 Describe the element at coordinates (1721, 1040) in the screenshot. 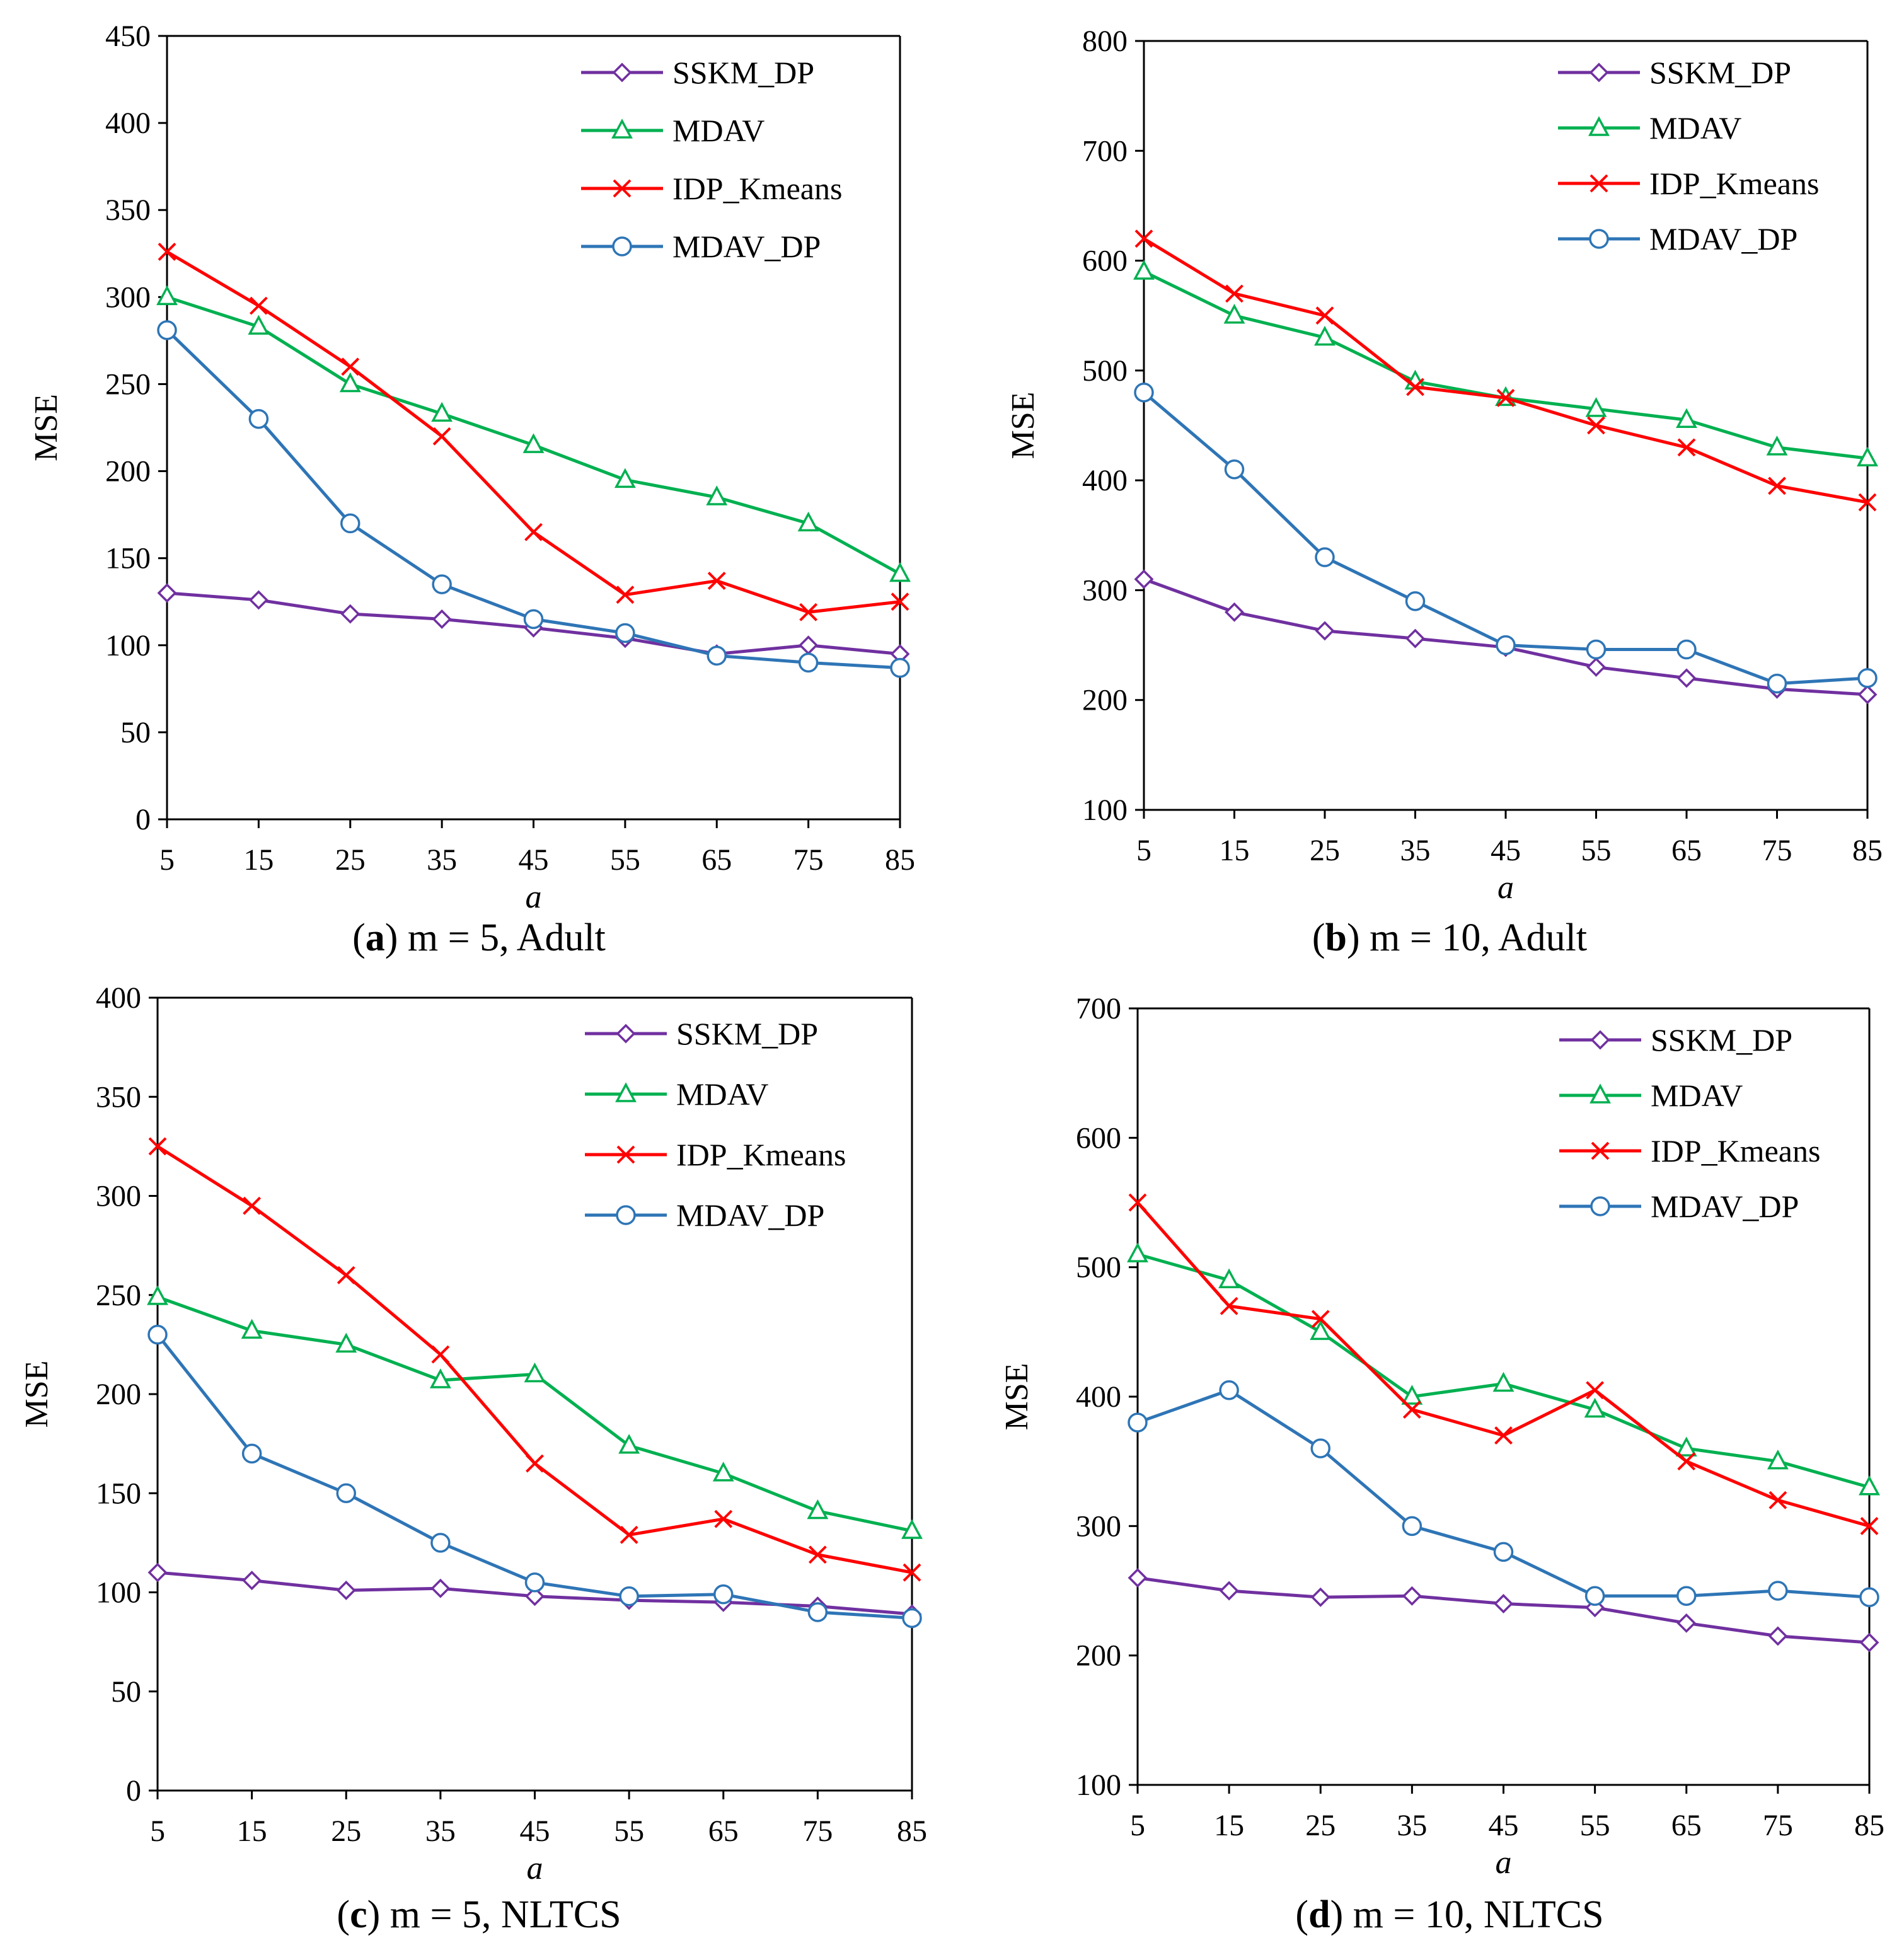

I see `legend-label: SSKM_DP` at that location.